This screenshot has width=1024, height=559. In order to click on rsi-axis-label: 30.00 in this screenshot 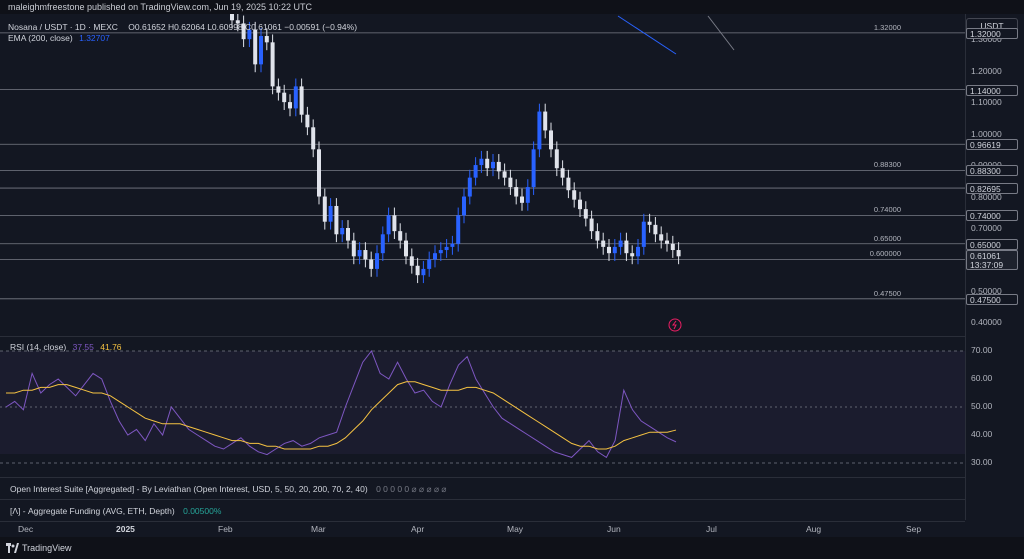, I will do `click(982, 462)`.